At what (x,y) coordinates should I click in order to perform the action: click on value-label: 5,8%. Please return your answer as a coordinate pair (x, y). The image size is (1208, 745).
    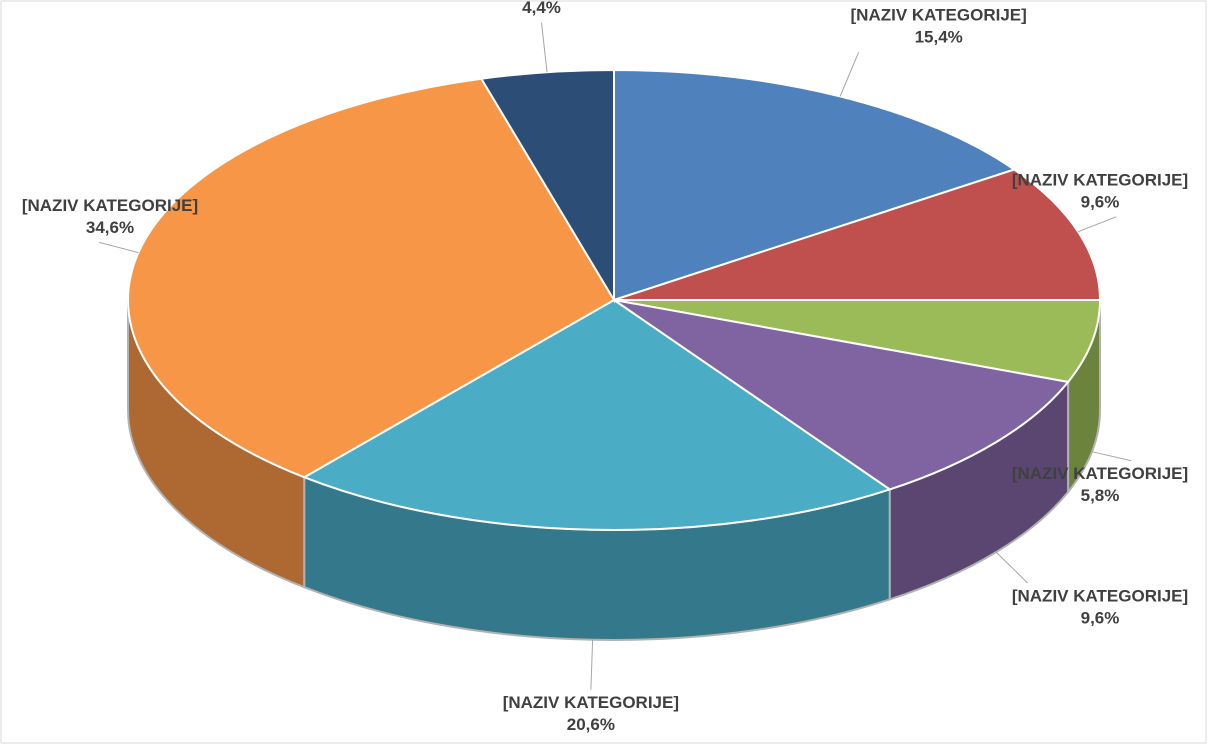
    Looking at the image, I should click on (1100, 495).